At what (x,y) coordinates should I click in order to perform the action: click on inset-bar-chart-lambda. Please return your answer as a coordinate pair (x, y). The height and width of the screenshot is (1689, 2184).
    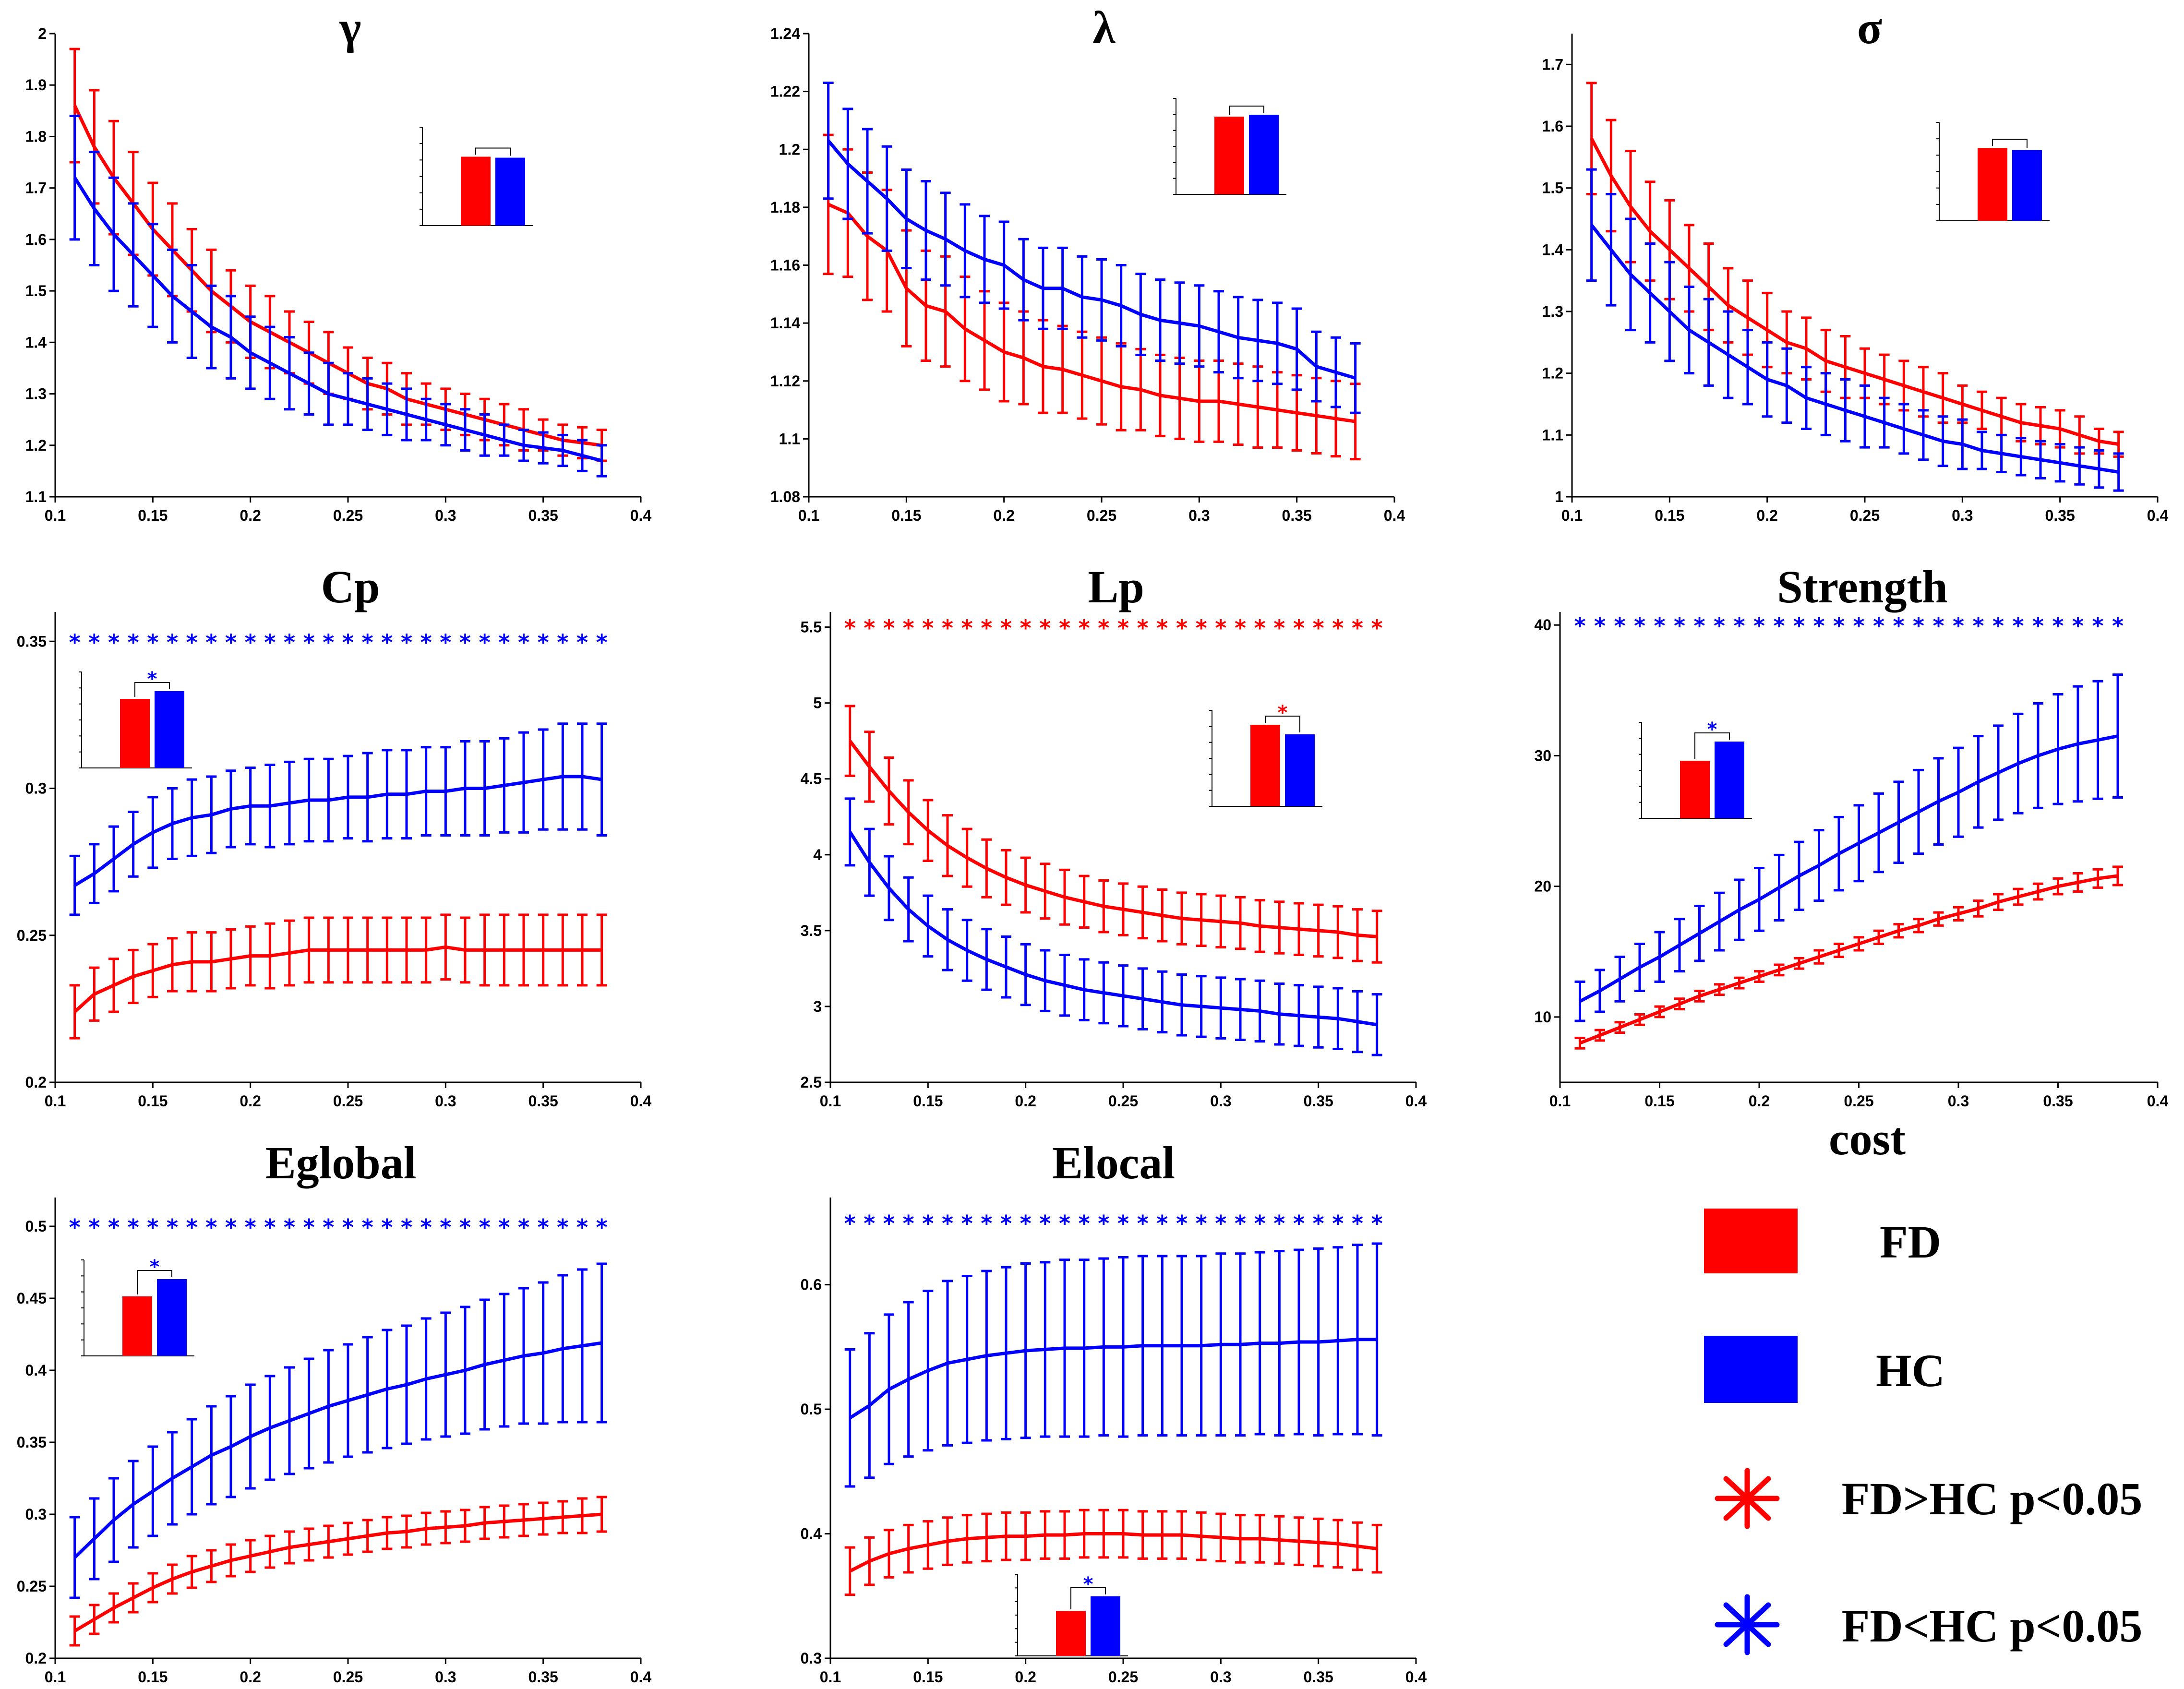
    Looking at the image, I should click on (1229, 147).